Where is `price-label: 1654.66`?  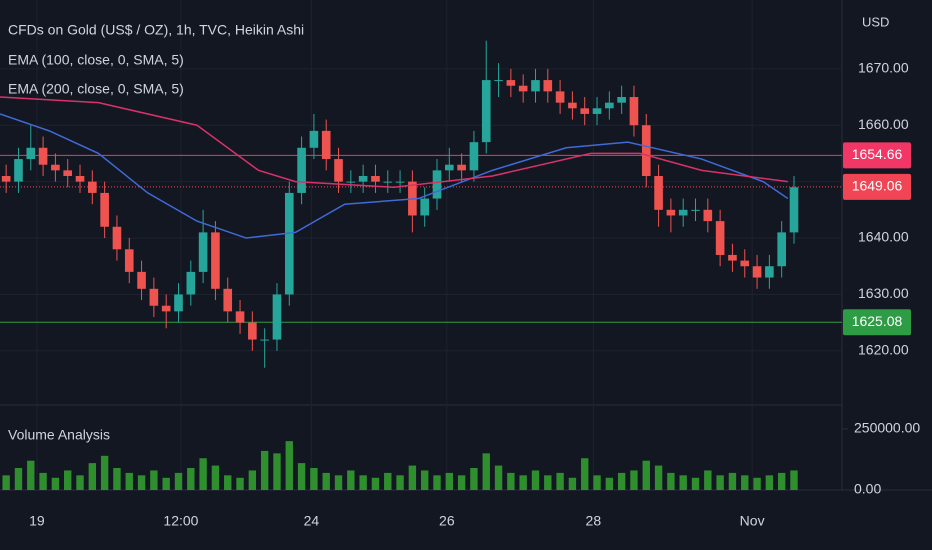 price-label: 1654.66 is located at coordinates (877, 154).